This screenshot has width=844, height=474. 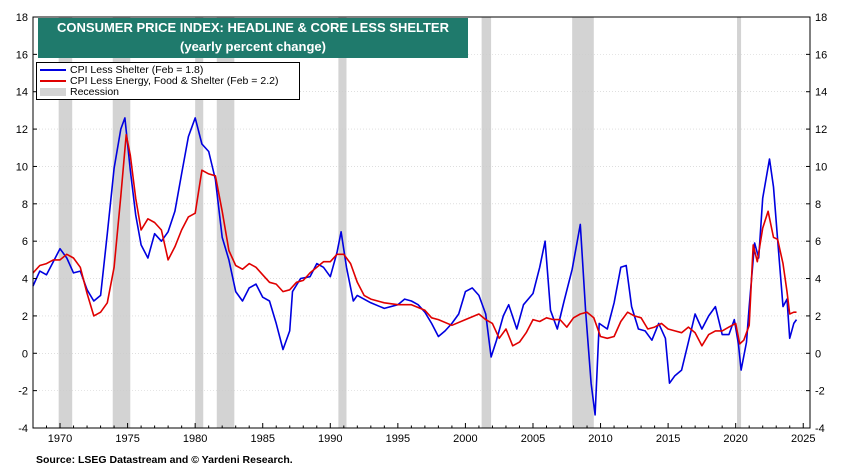 I want to click on y-tick-label-left: -2, so click(x=23, y=392).